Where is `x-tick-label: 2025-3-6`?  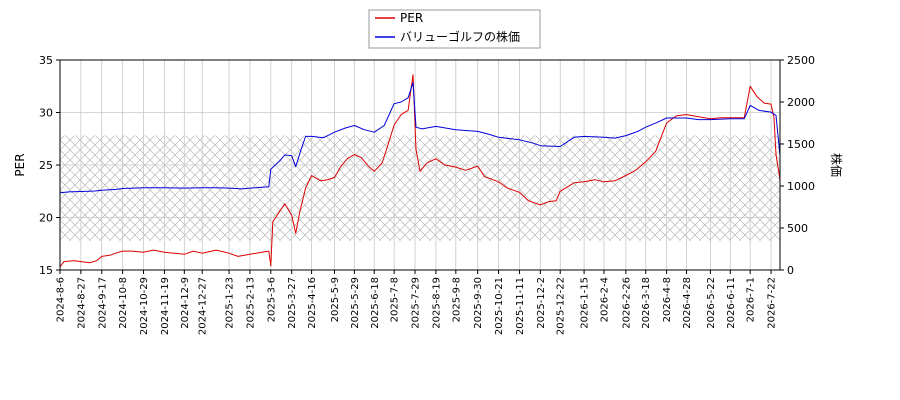 x-tick-label: 2025-3-6 is located at coordinates (271, 299).